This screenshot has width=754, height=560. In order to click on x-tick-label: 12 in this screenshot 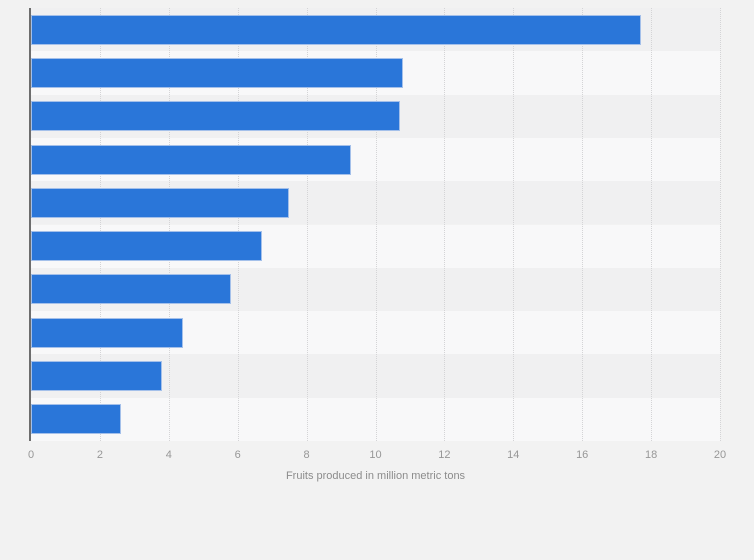, I will do `click(444, 455)`.